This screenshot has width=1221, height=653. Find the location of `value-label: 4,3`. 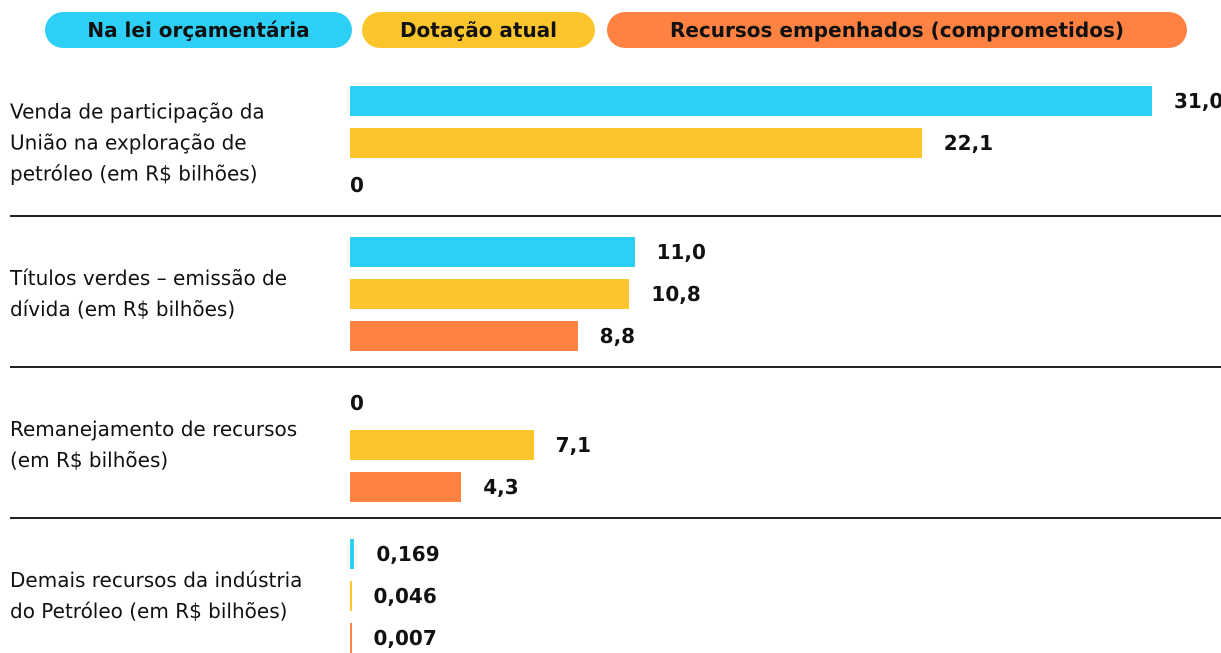

value-label: 4,3 is located at coordinates (501, 487).